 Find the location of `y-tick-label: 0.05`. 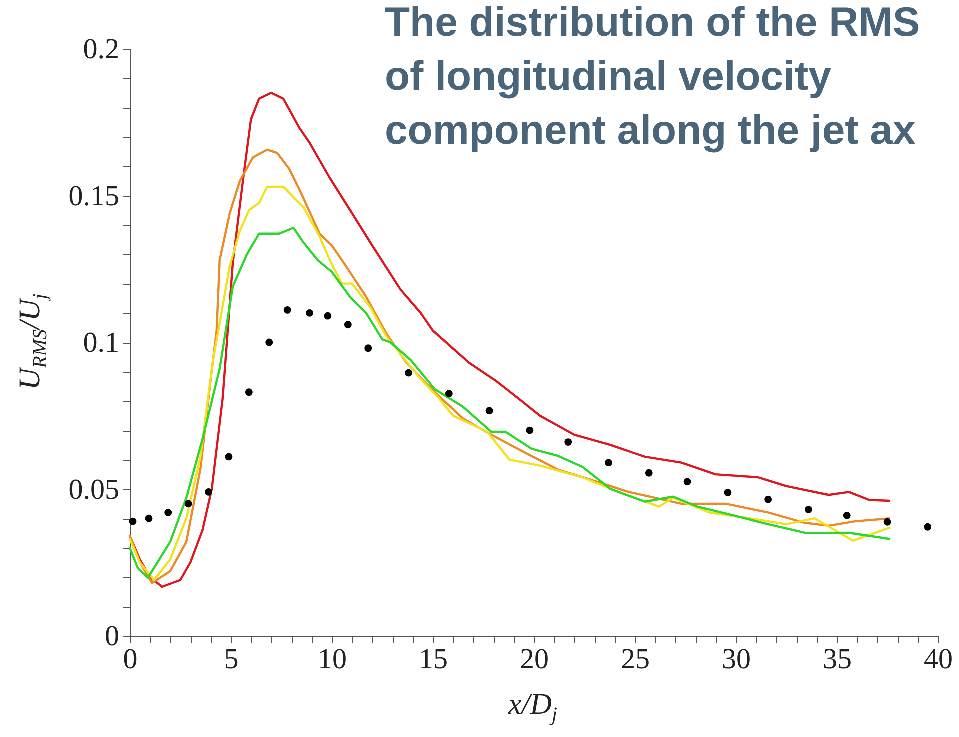

y-tick-label: 0.05 is located at coordinates (94, 490).